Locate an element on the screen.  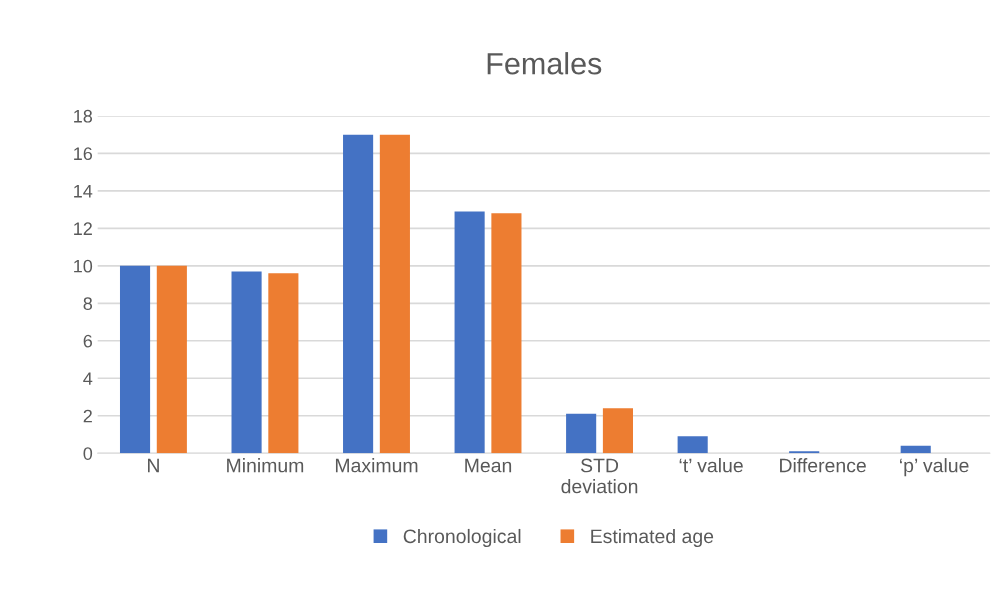
y-tick-label: 14 is located at coordinates (83, 191).